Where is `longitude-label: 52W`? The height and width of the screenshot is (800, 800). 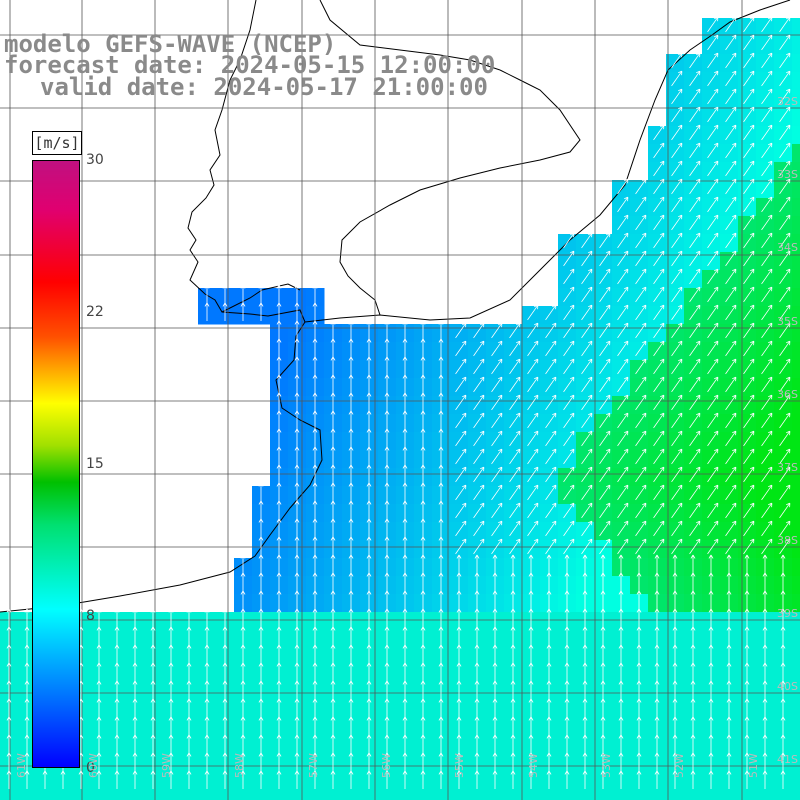
longitude-label: 52W is located at coordinates (679, 765).